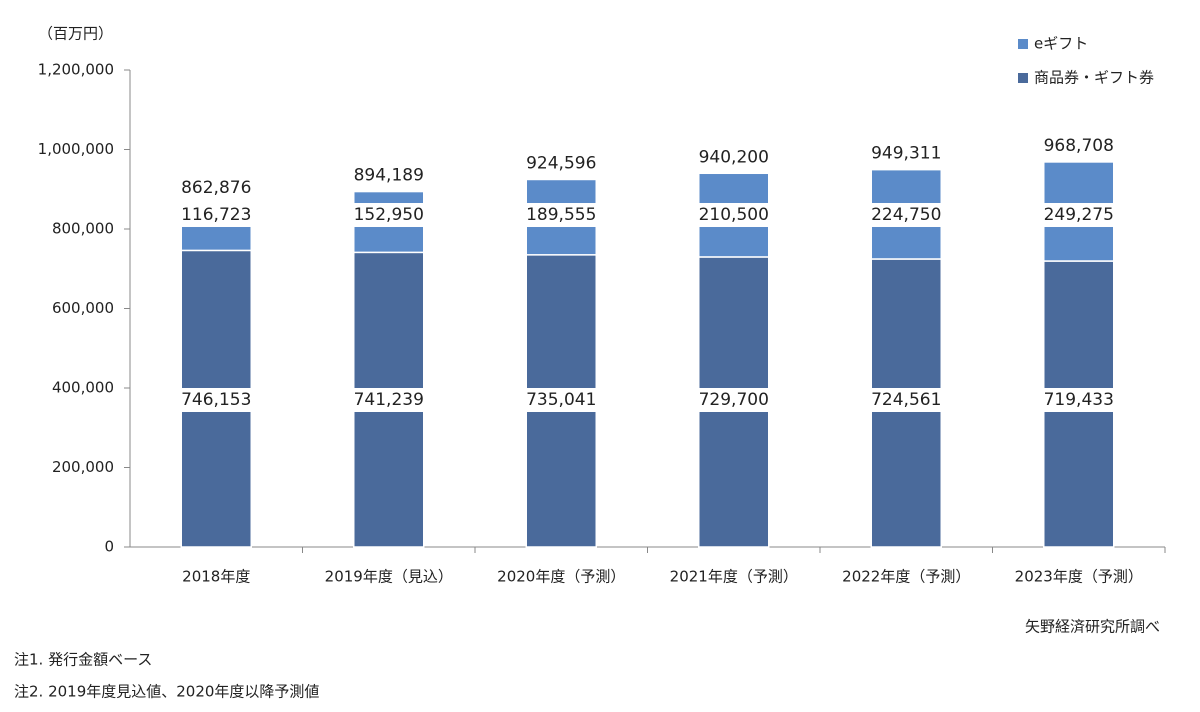 This screenshot has width=1200, height=712. I want to click on y-tick-label: 0, so click(109, 547).